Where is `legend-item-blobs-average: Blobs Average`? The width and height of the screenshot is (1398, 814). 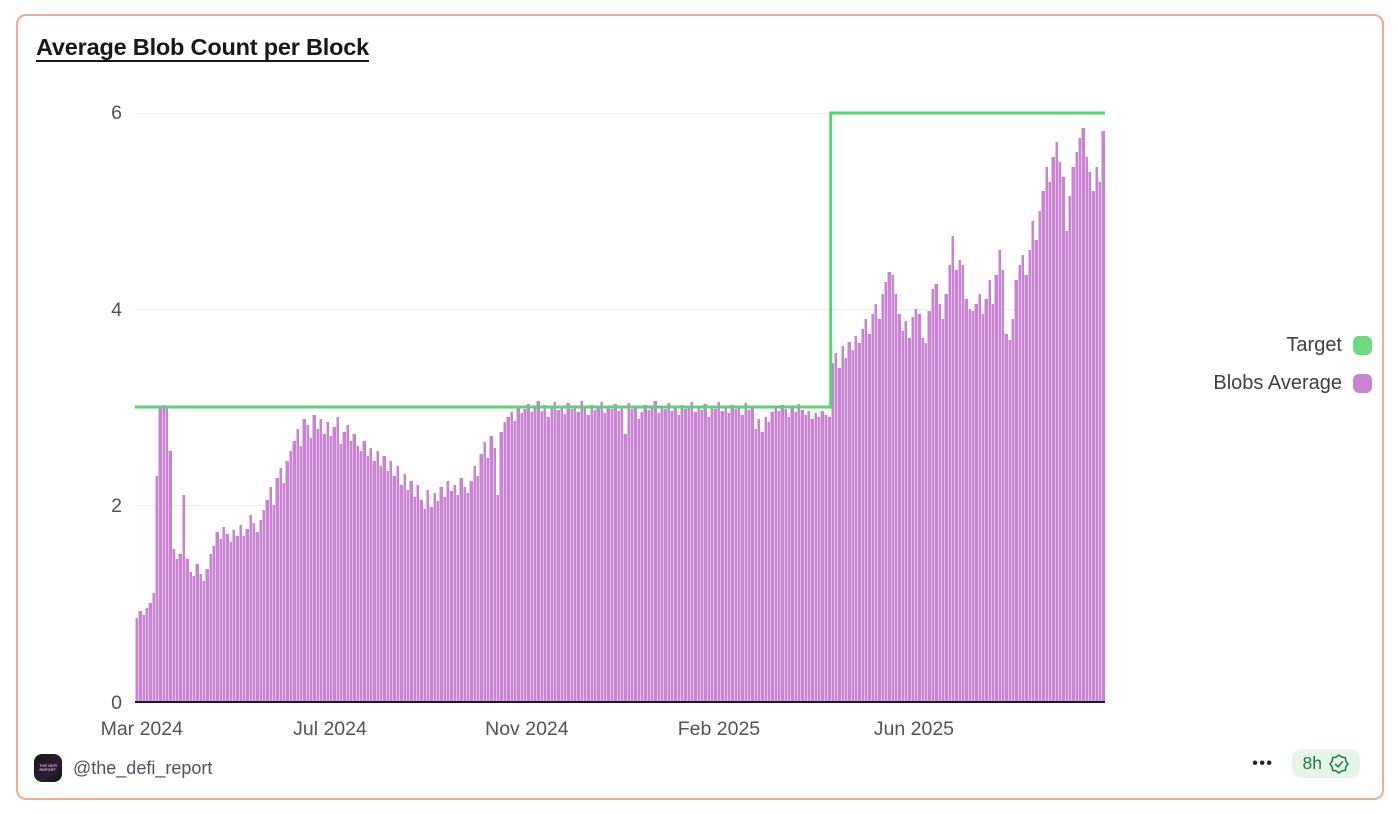
legend-item-blobs-average: Blobs Average is located at coordinates (1292, 383).